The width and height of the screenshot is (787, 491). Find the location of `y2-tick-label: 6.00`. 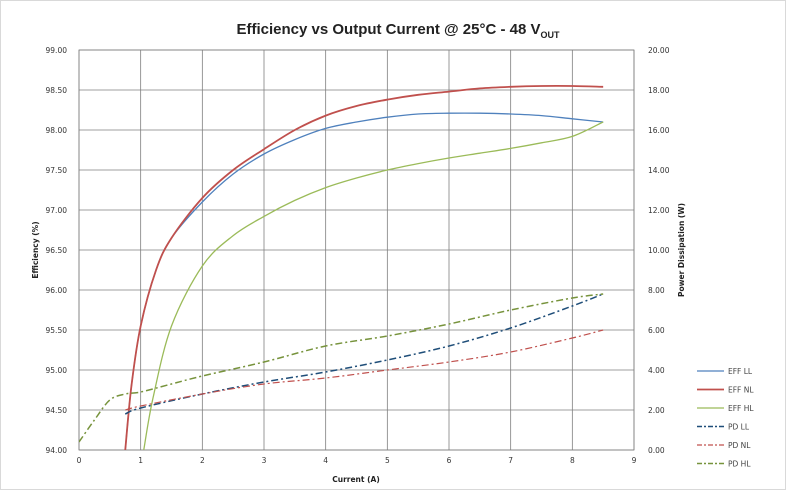

y2-tick-label: 6.00 is located at coordinates (656, 330).